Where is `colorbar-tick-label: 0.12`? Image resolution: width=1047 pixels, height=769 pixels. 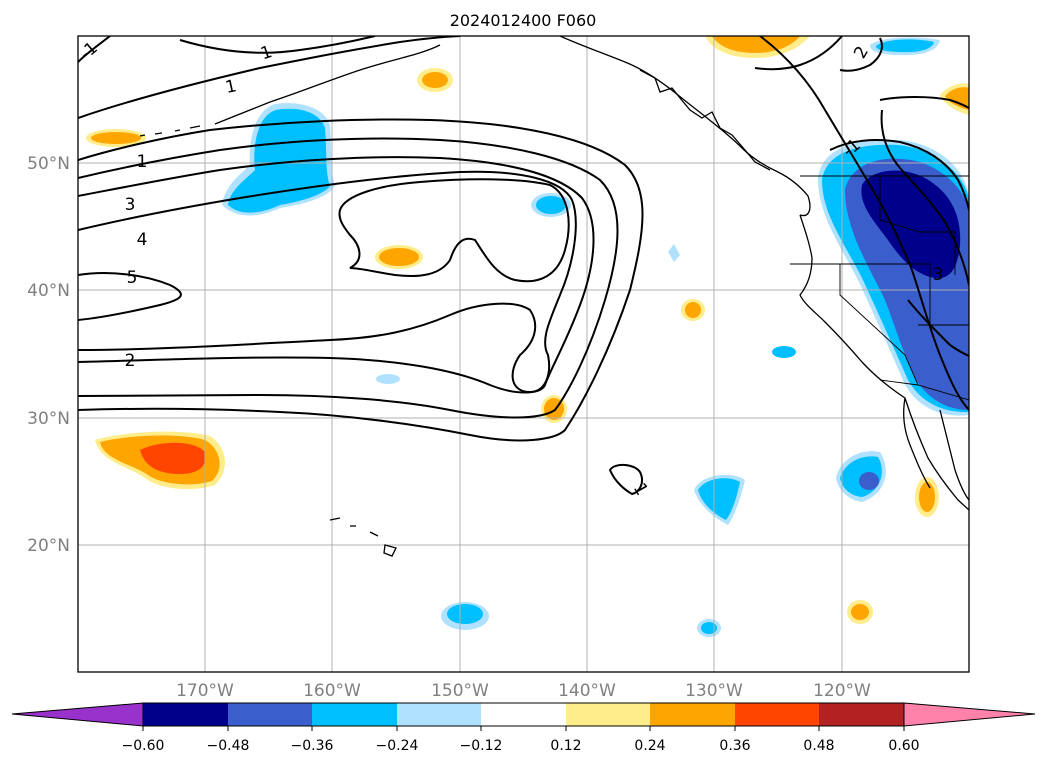 colorbar-tick-label: 0.12 is located at coordinates (565, 746).